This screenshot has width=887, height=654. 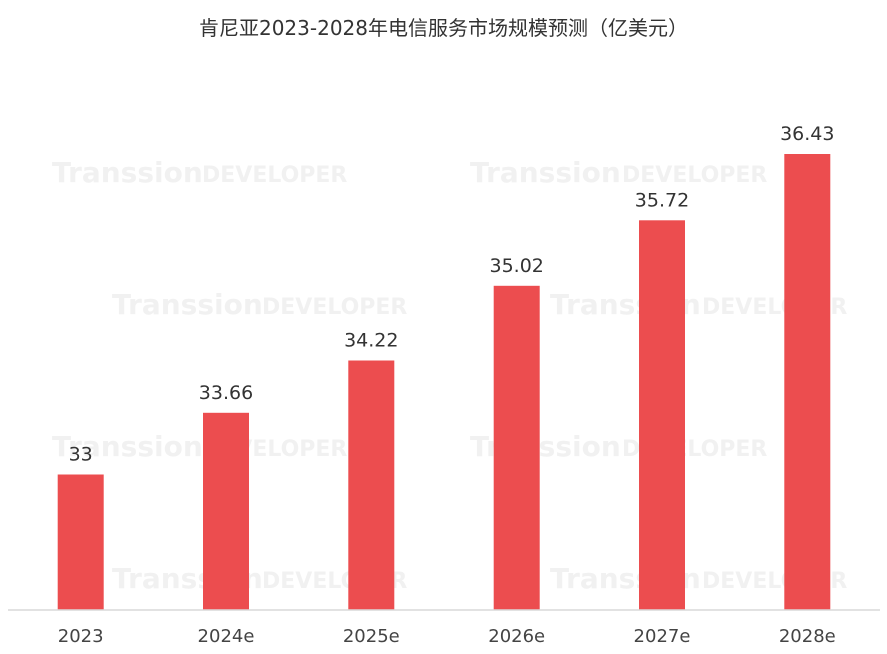 I want to click on x-tick-label: 2024e, so click(x=226, y=636).